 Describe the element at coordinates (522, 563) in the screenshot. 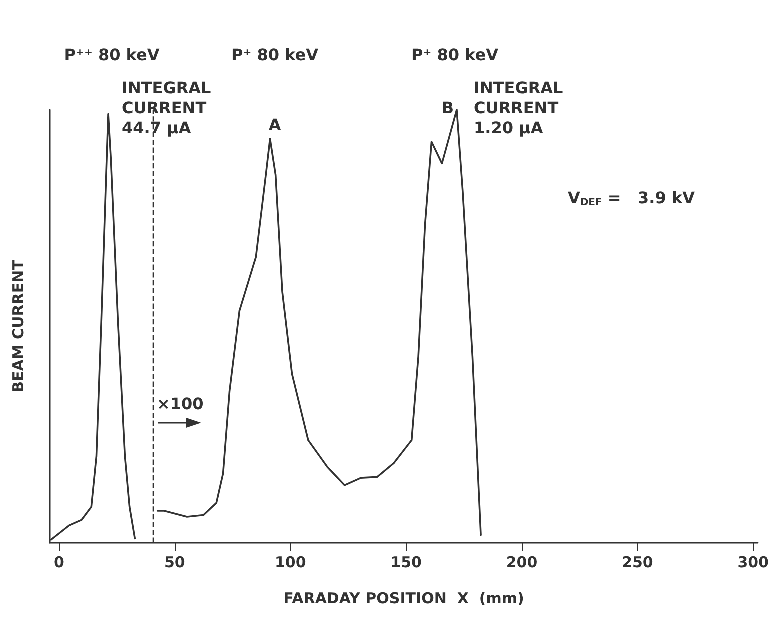

I see `x-tick-label: 200` at that location.